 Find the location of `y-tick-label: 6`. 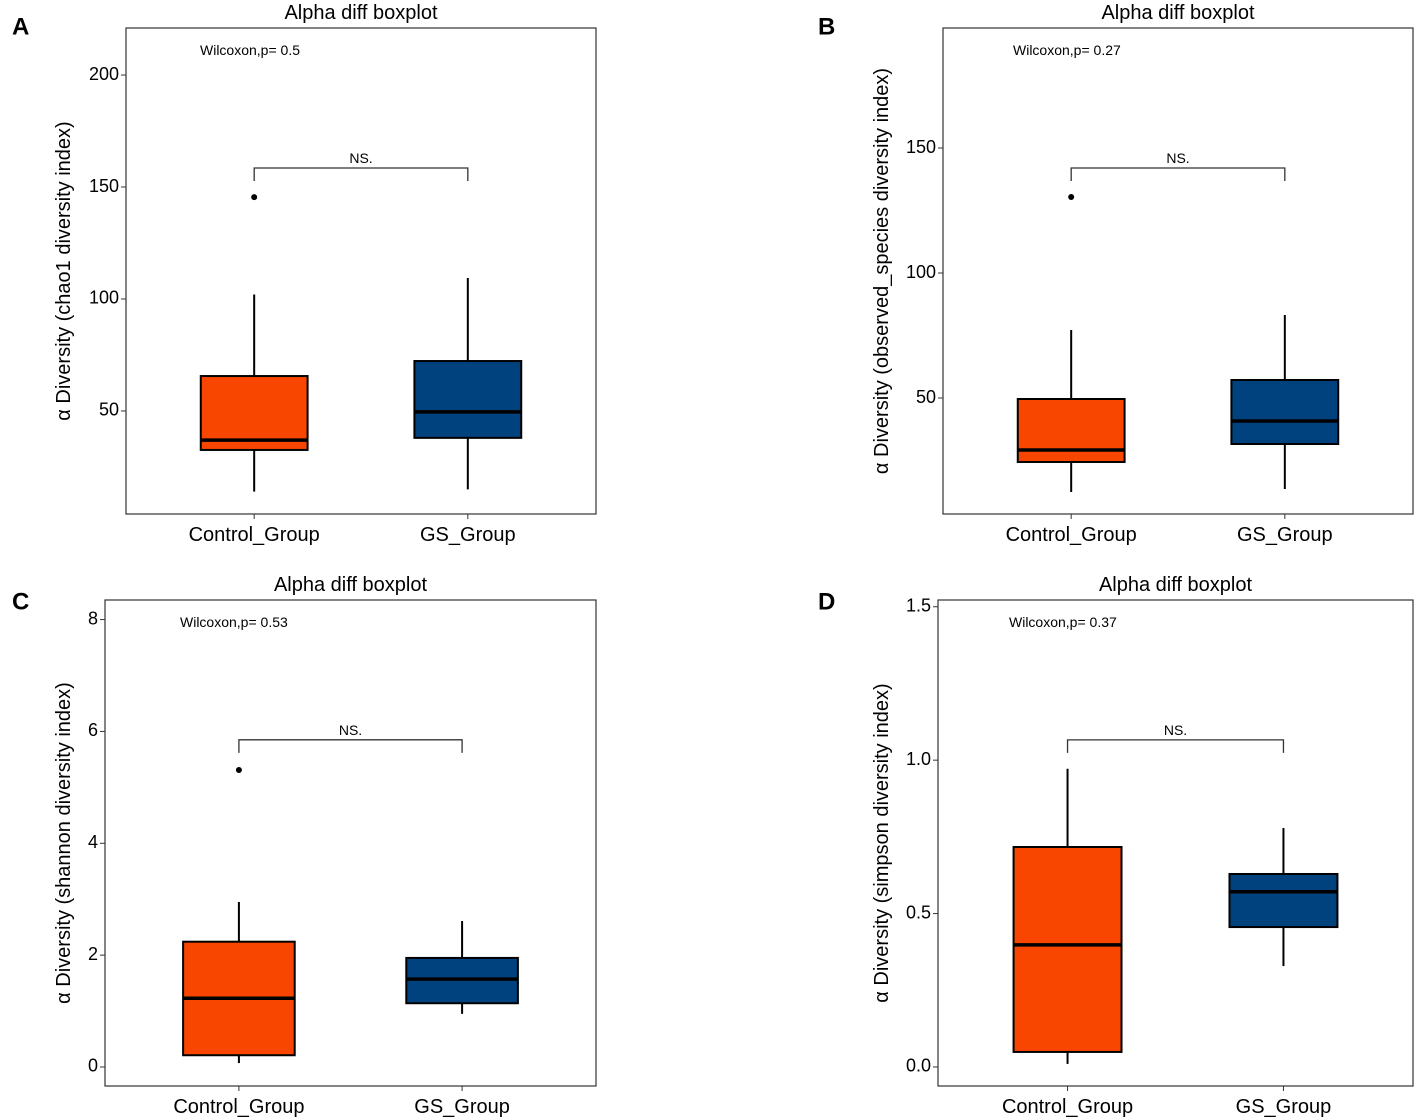

y-tick-label: 6 is located at coordinates (93, 730).